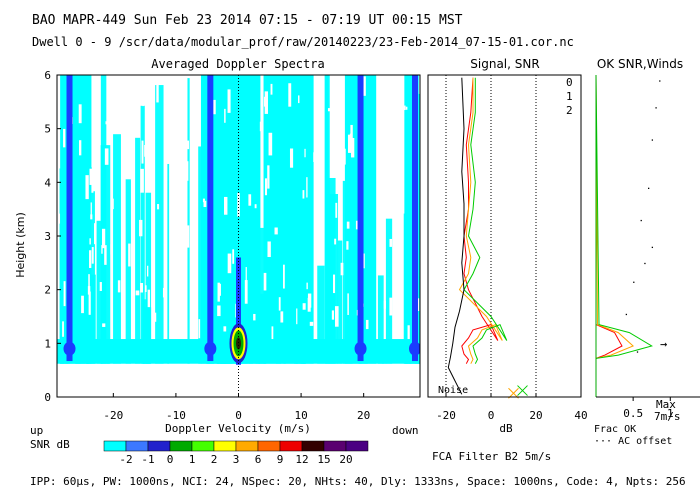 This screenshot has height=500, width=700. I want to click on fca-filter-label: FCA Filter B2 5m/s, so click(491, 456).